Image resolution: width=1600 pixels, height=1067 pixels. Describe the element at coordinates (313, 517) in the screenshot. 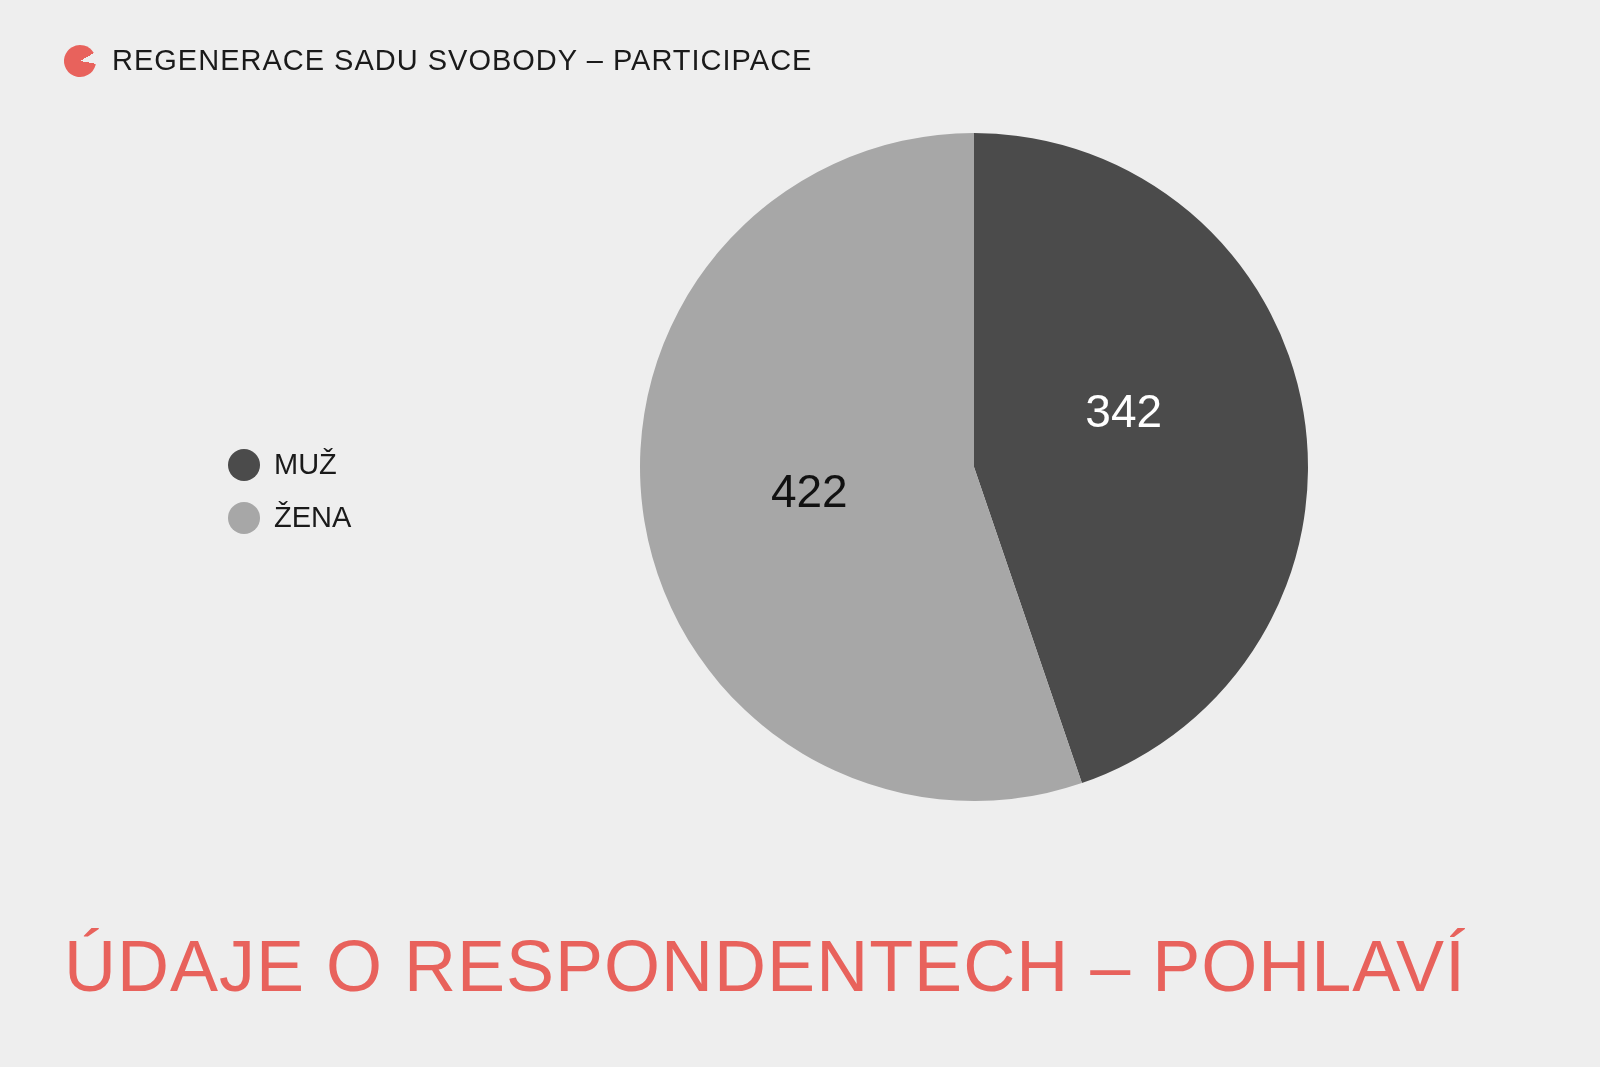

I see `legend-label: ŽENA` at that location.